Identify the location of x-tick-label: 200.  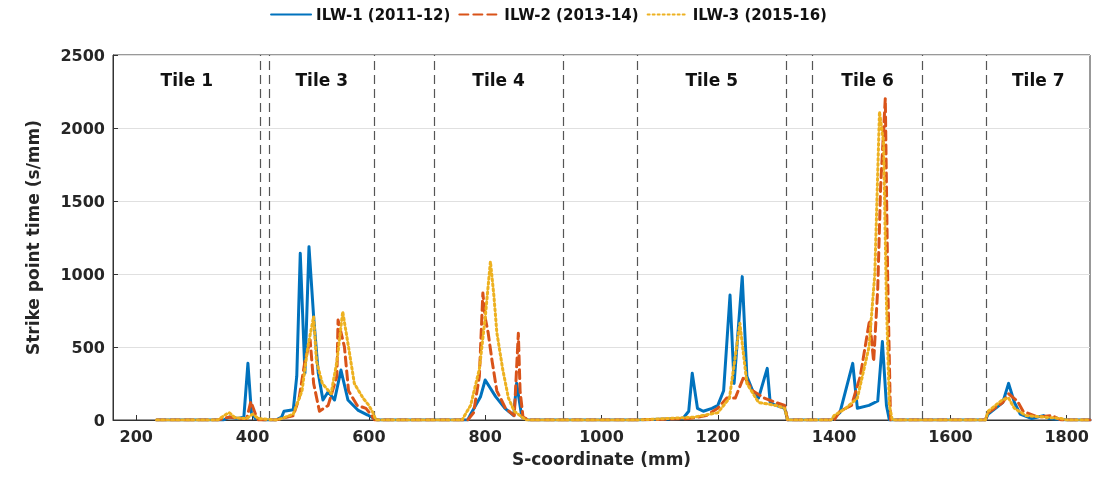
(136, 436).